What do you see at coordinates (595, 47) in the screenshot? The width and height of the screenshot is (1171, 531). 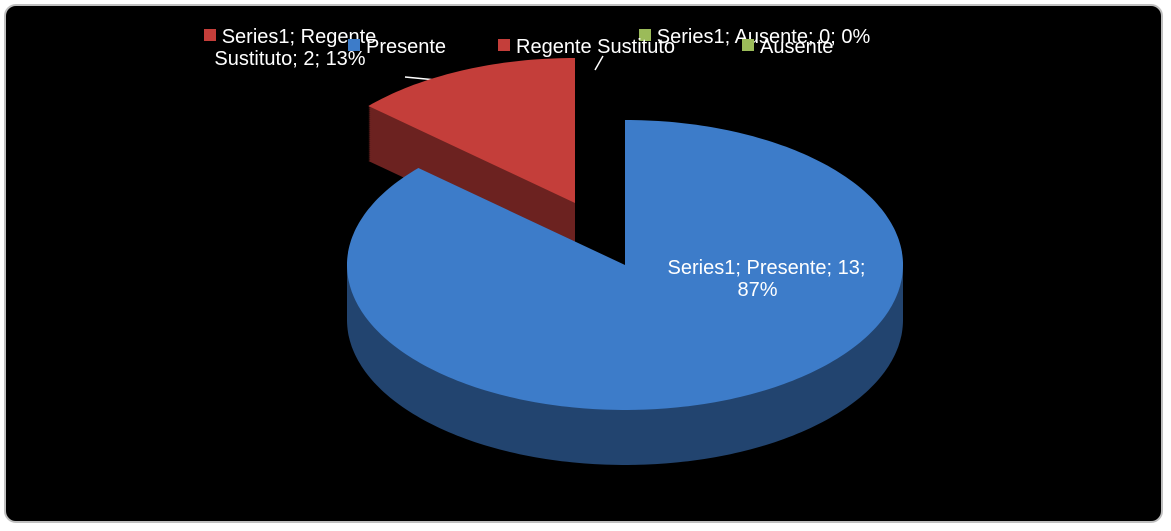 I see `text: Regente Sustituto` at bounding box center [595, 47].